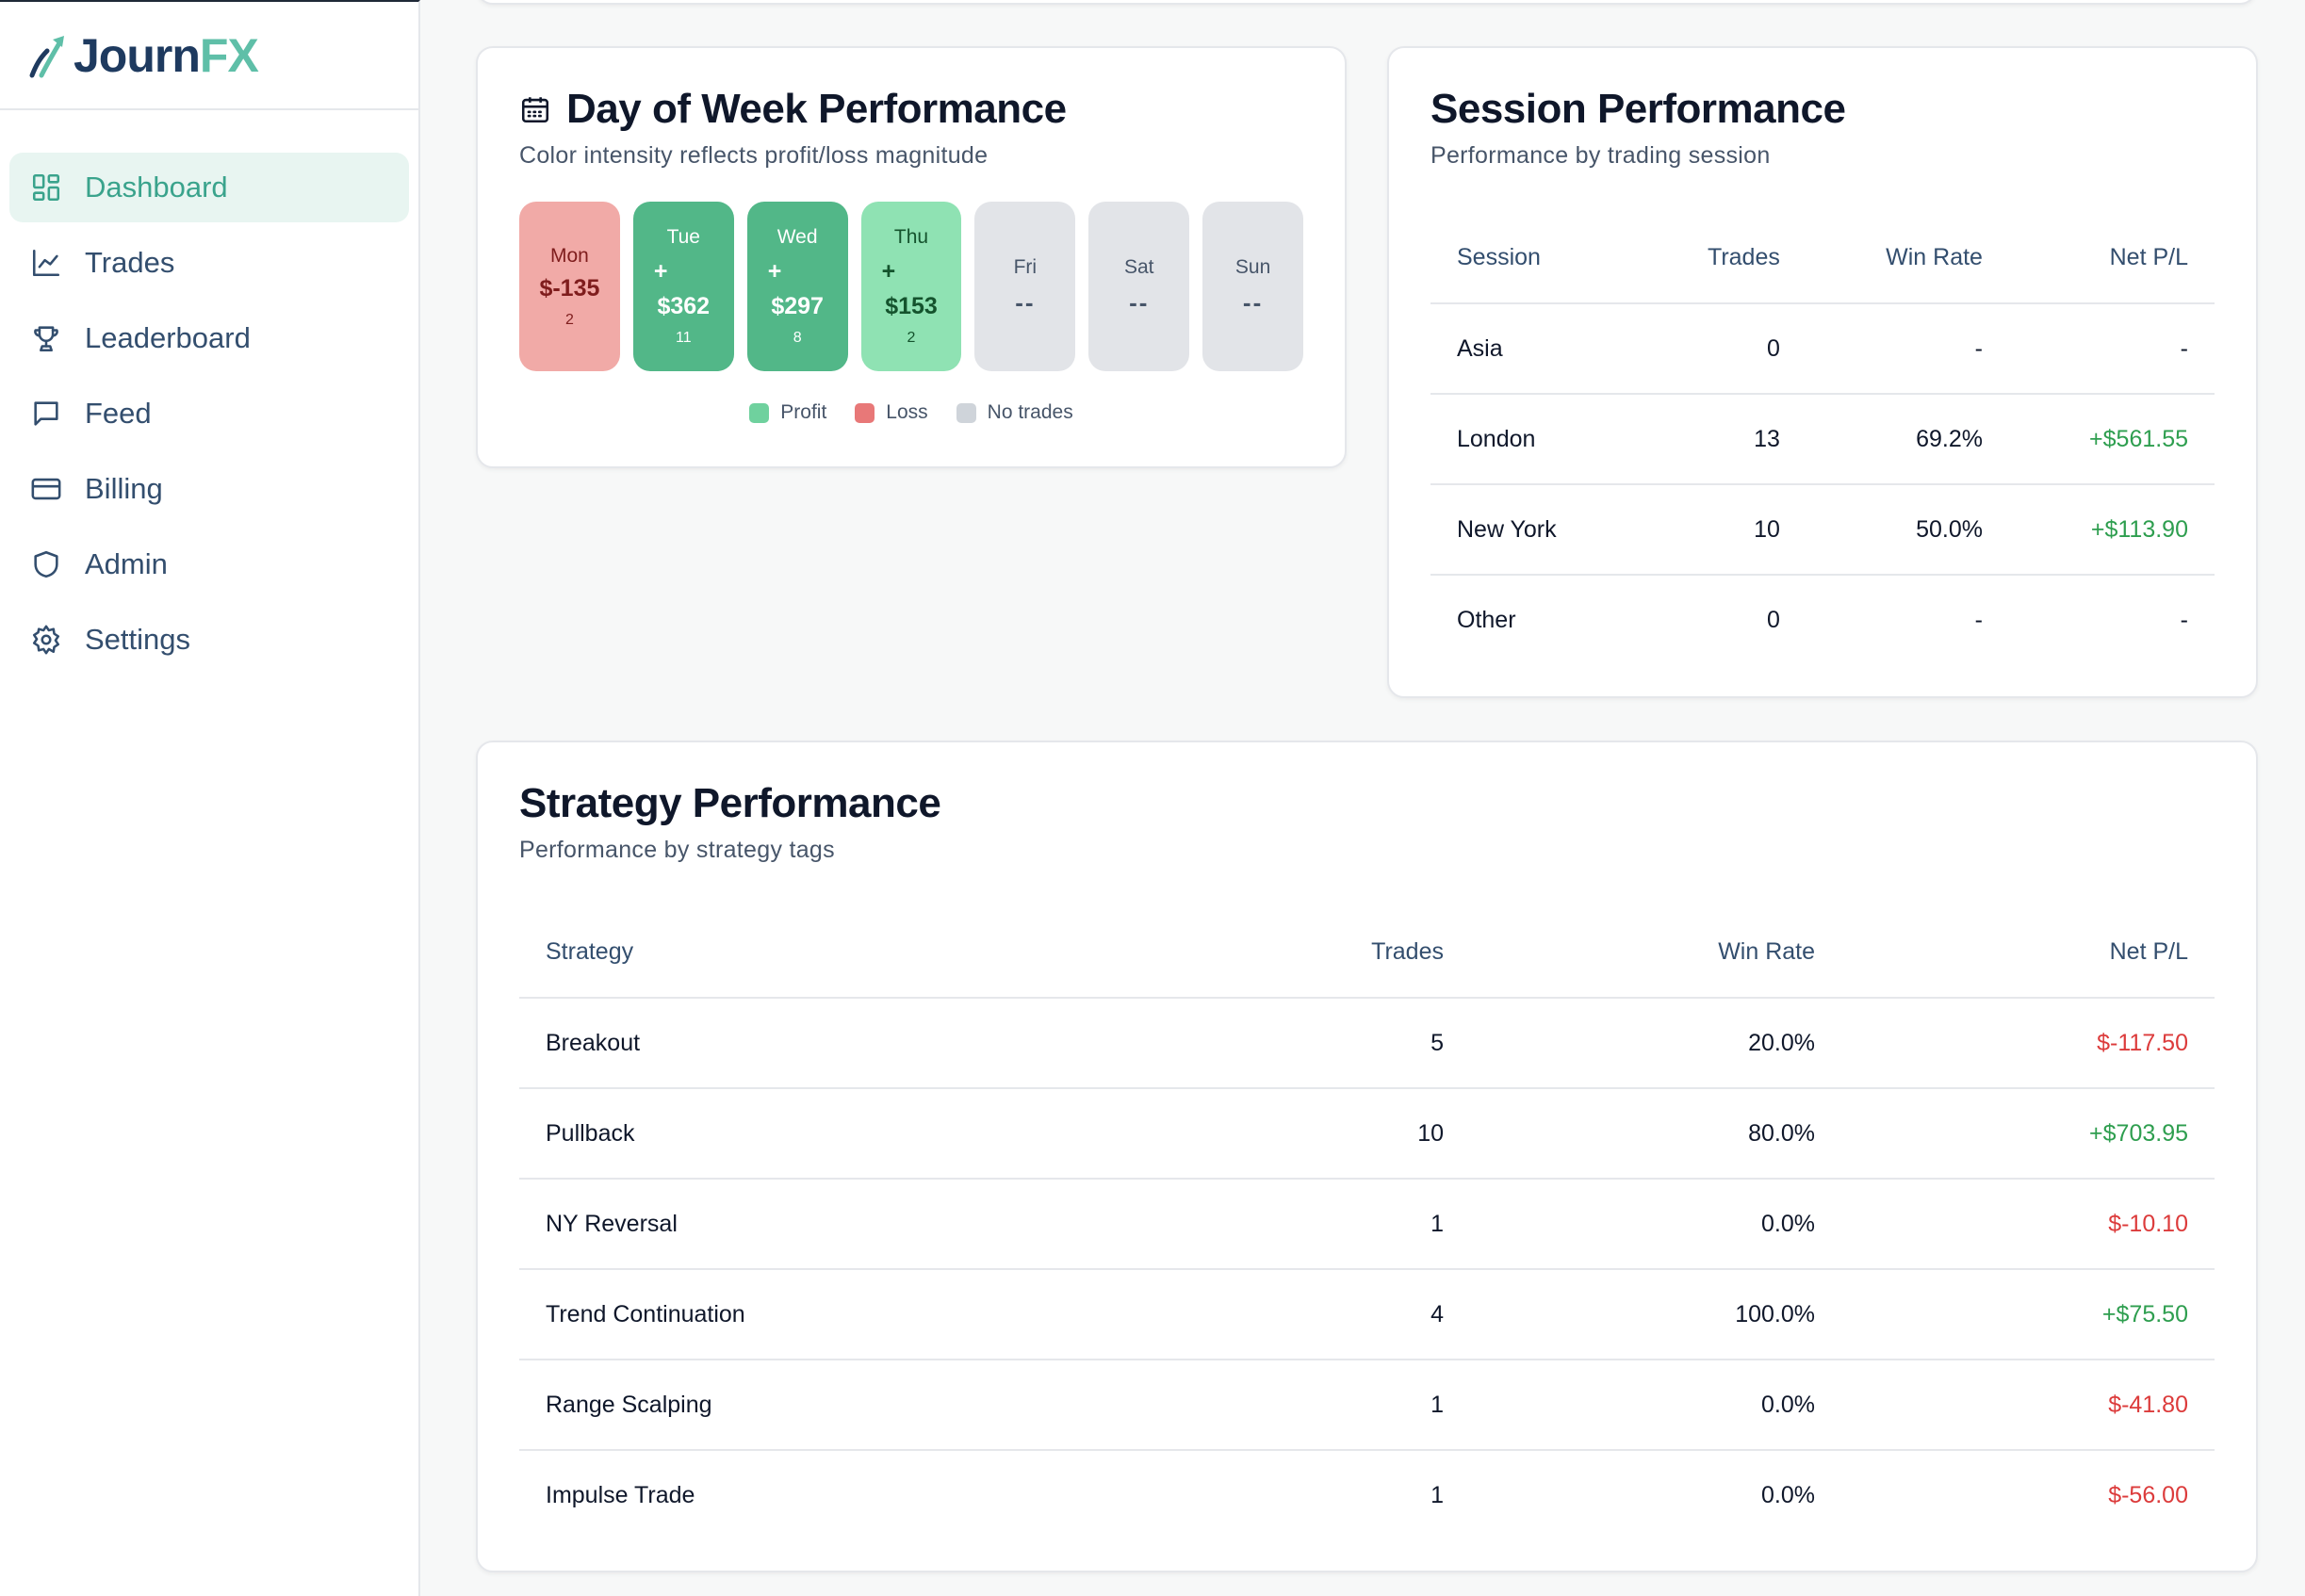  Describe the element at coordinates (797, 286) in the screenshot. I see `day-tile-wed: Wed + $297 8` at that location.